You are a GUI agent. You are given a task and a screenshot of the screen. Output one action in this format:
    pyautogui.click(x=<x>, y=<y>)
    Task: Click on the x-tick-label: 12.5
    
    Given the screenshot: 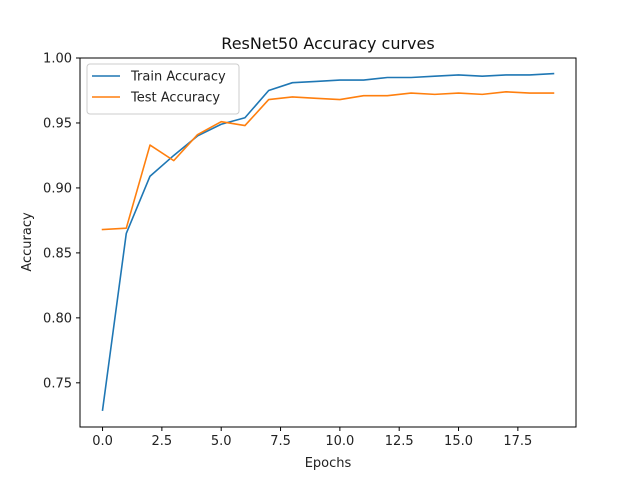 What is the action you would take?
    pyautogui.click(x=399, y=441)
    